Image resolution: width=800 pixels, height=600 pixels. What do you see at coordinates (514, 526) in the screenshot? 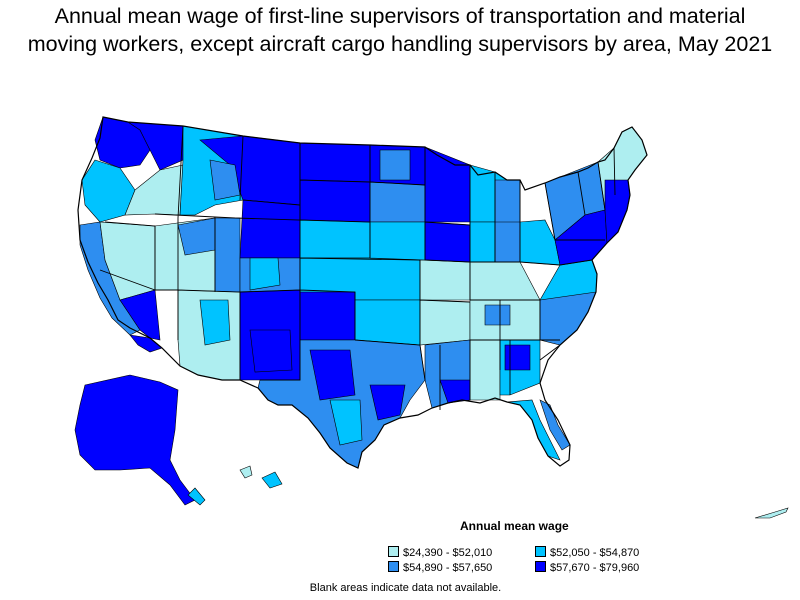
I see `legend-title: Annual mean wage` at bounding box center [514, 526].